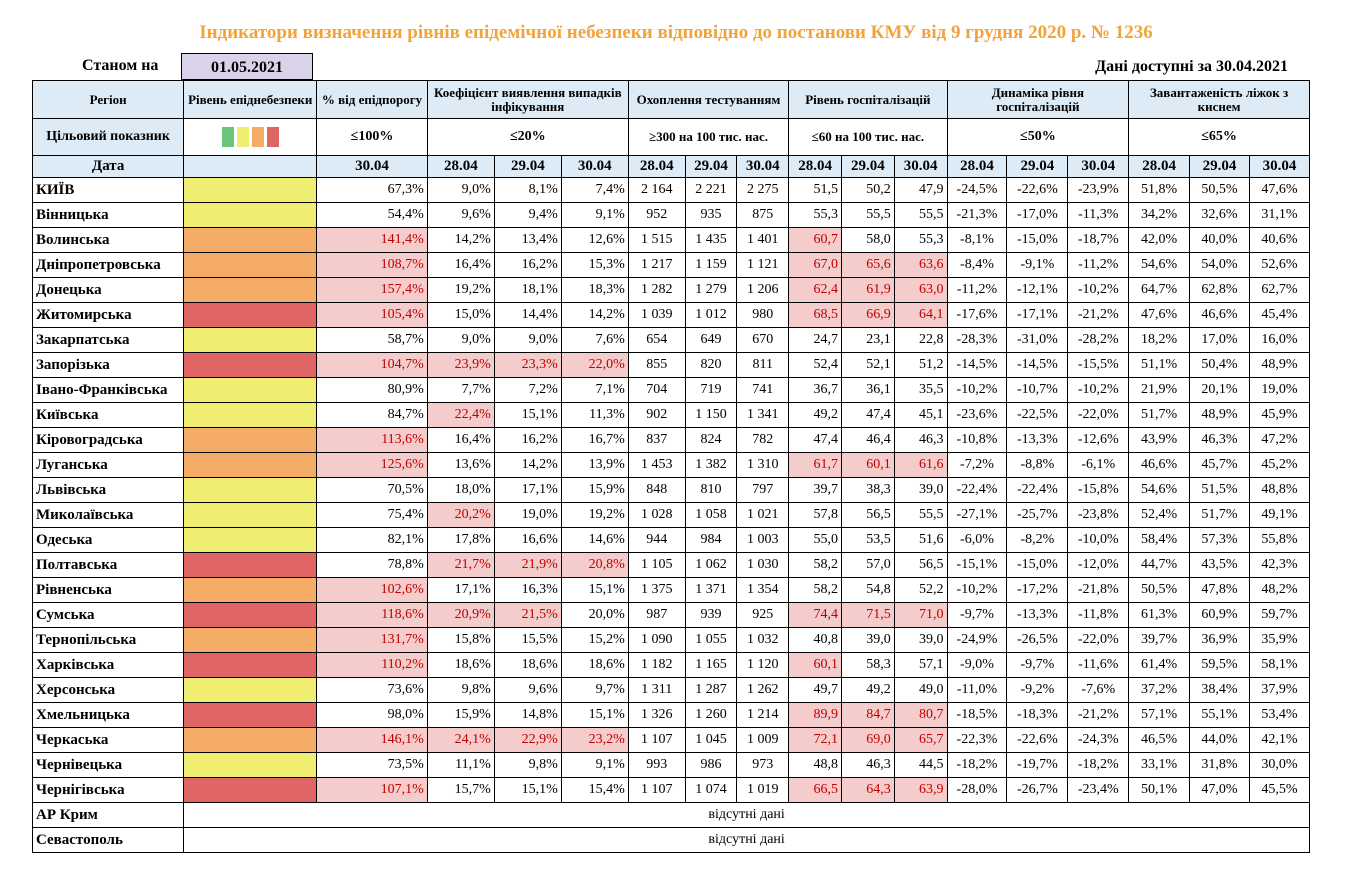  I want to click on det-cell: 18,3%, so click(594, 290).